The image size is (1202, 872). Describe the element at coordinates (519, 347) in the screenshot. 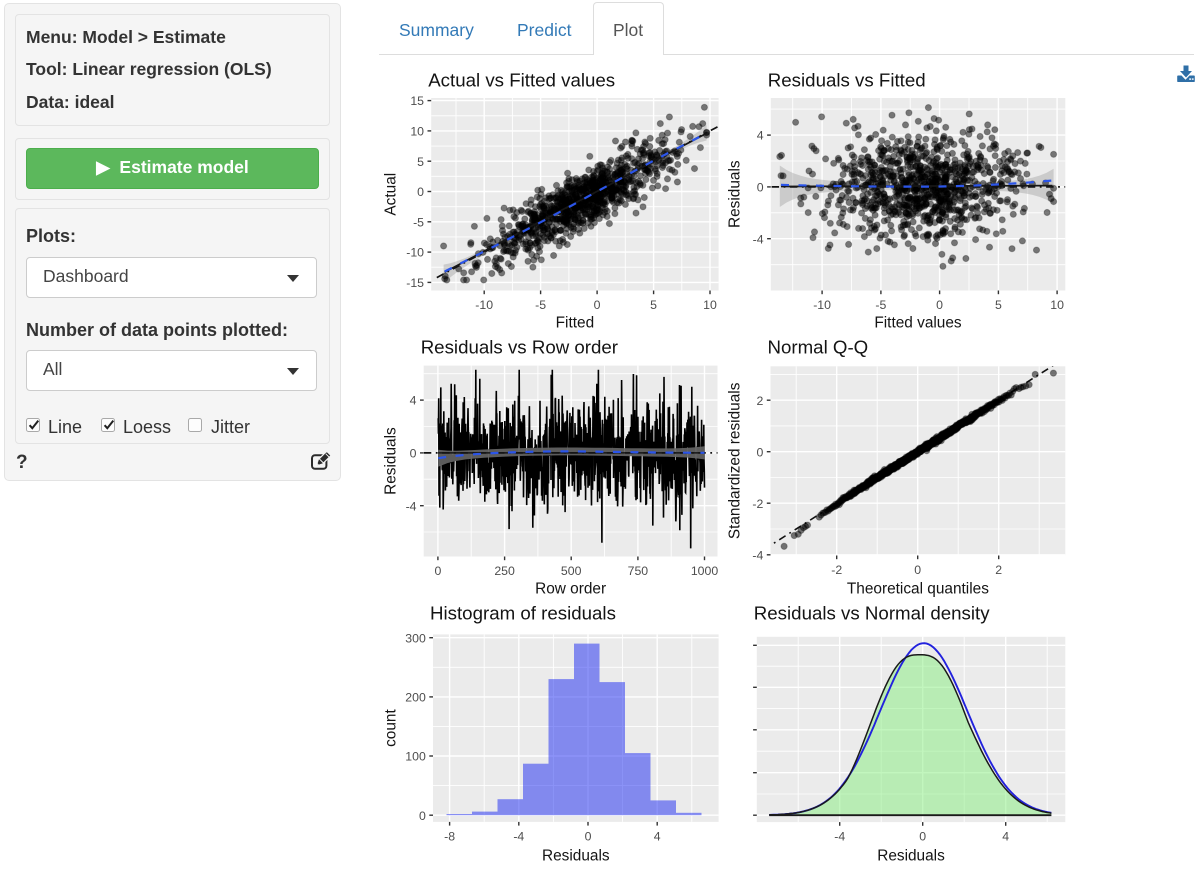

I see `svg-text: Residuals vs Row order` at that location.